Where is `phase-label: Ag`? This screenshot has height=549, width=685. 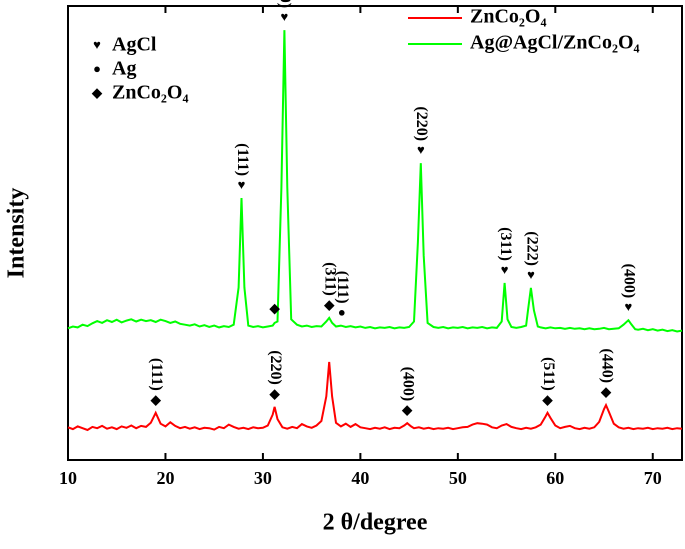 phase-label: Ag is located at coordinates (124, 69).